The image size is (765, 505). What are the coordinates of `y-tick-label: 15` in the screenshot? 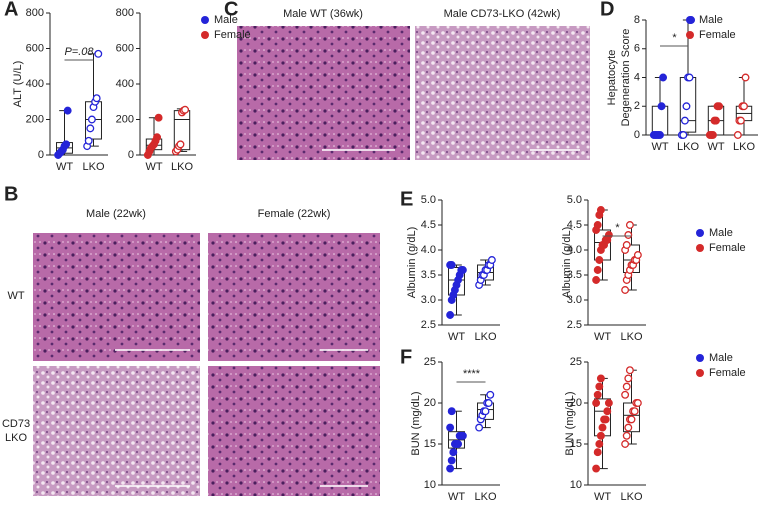 It's located at (430, 444).